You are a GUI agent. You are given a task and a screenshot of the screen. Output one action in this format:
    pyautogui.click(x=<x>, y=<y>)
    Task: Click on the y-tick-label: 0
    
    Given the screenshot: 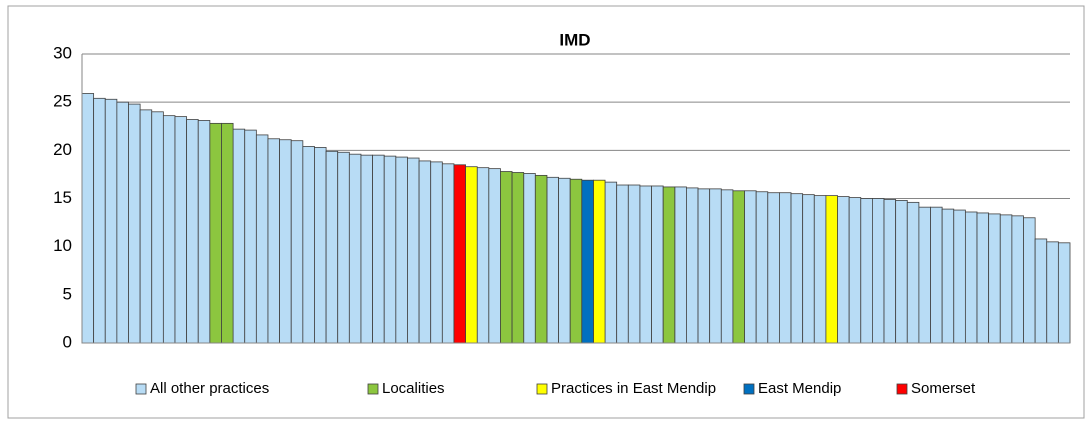 What is the action you would take?
    pyautogui.click(x=67, y=341)
    